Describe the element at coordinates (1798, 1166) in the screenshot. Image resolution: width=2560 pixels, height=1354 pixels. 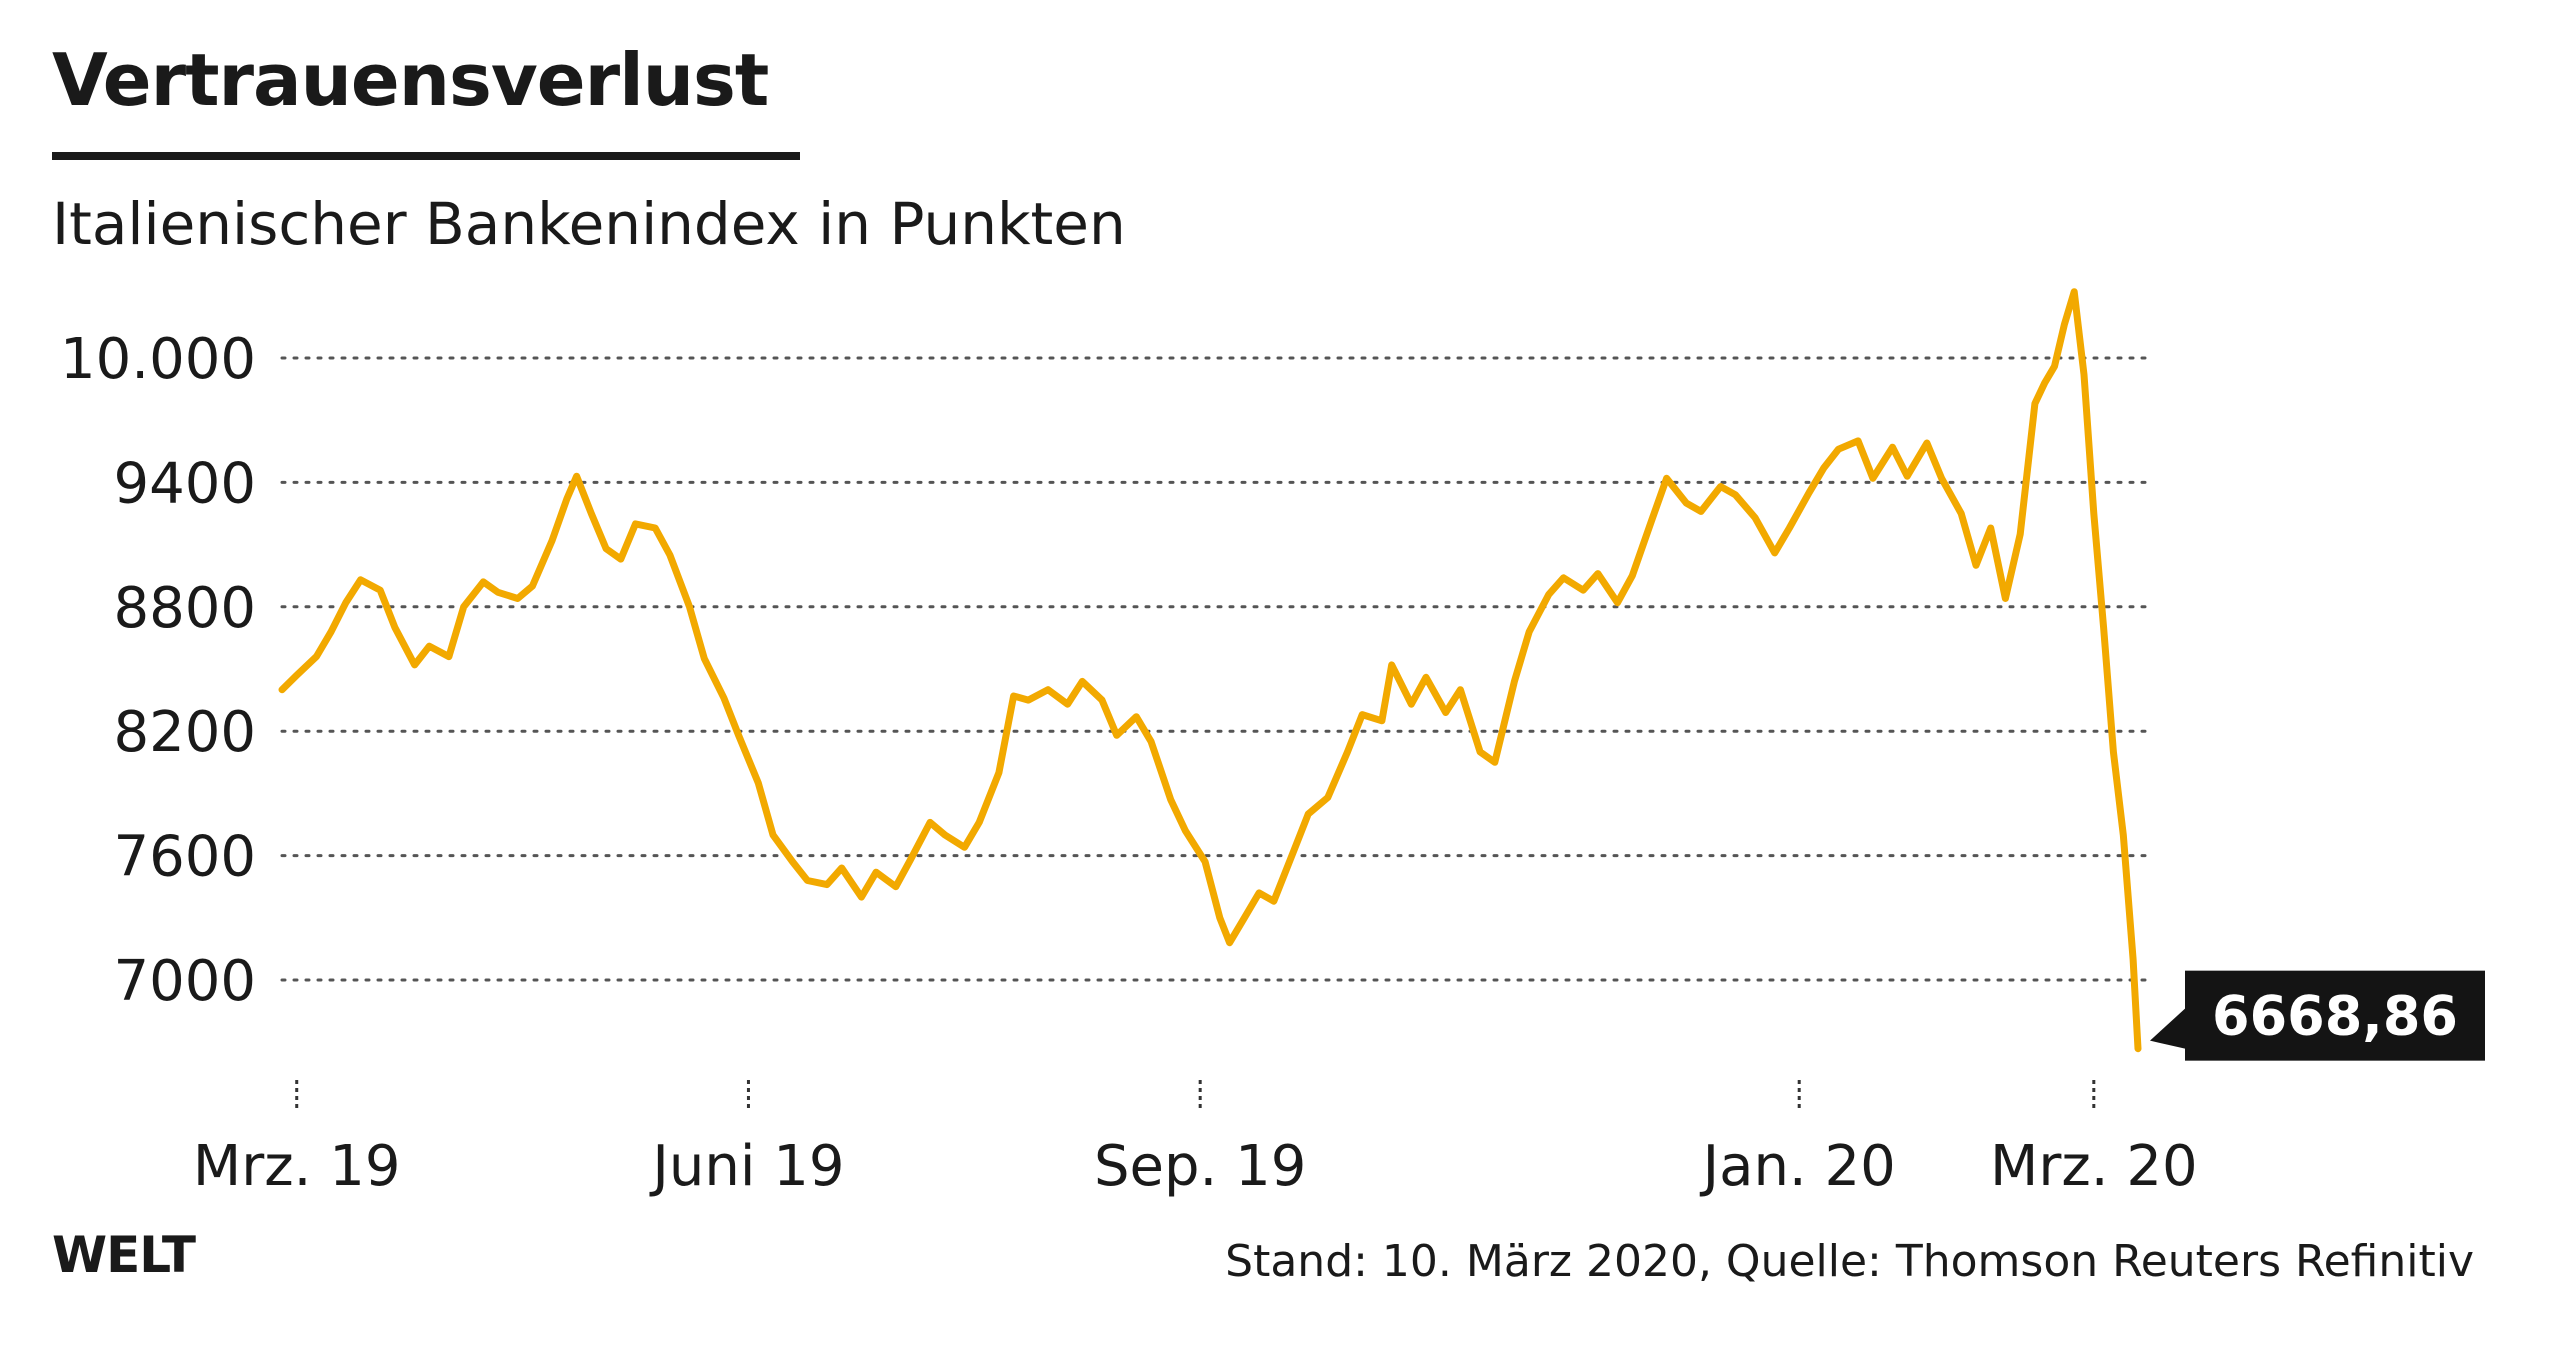
I see `x-tick-label: Jan. 20` at that location.